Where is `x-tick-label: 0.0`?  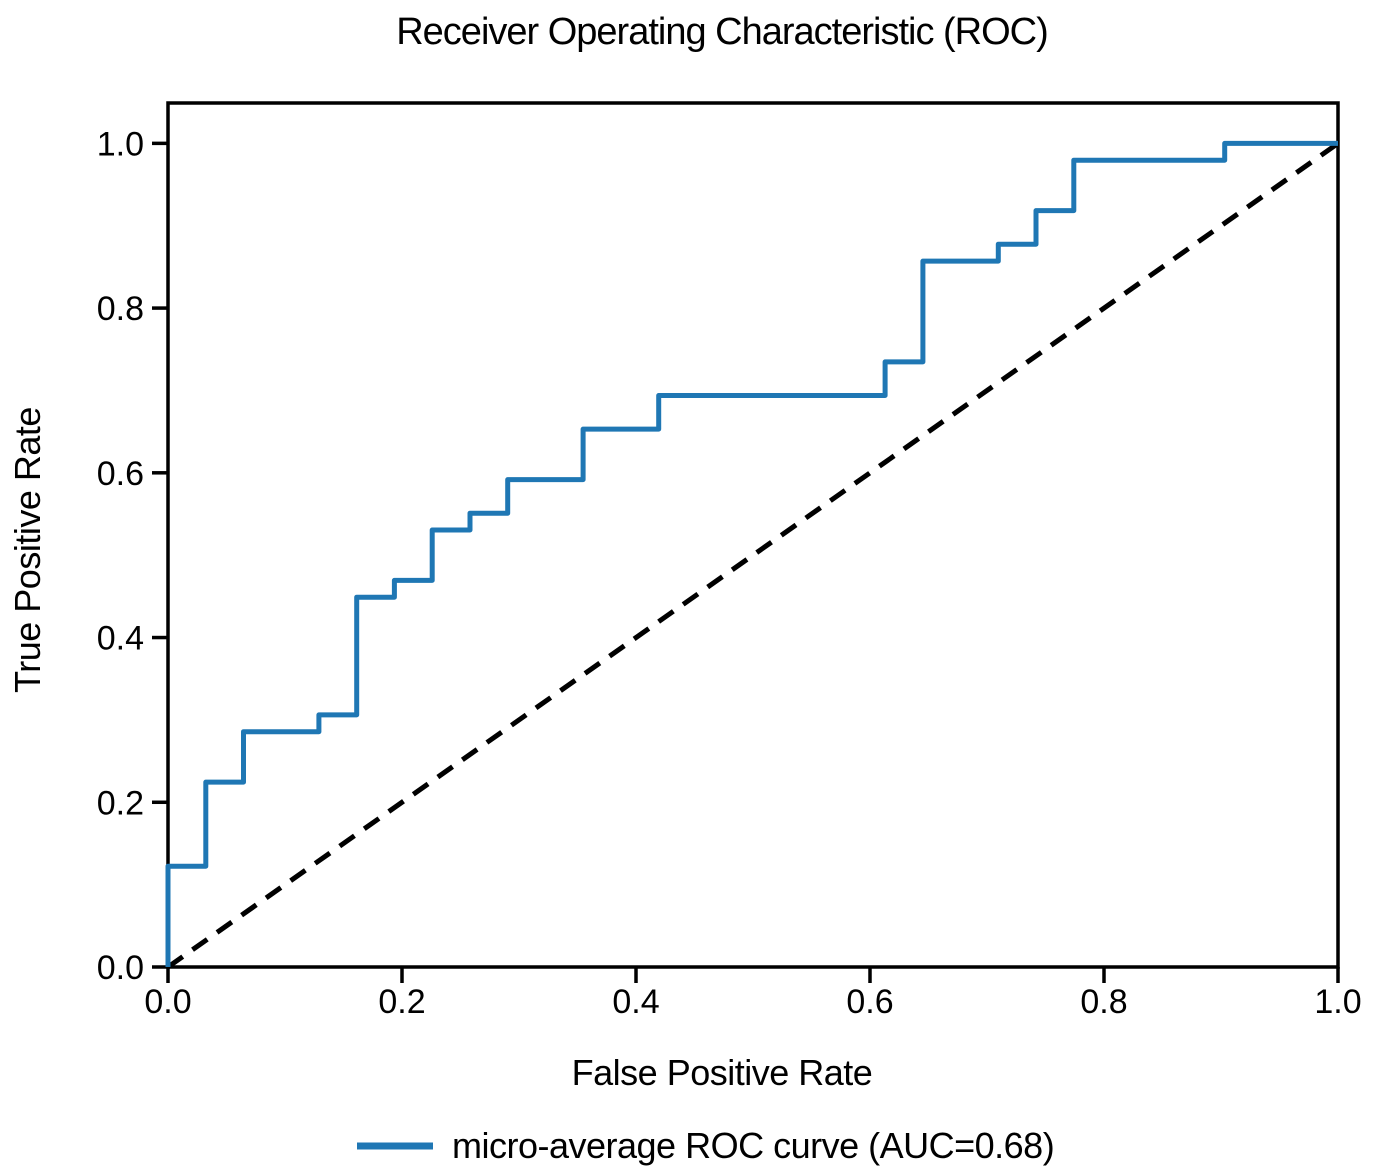 x-tick-label: 0.0 is located at coordinates (167, 1002).